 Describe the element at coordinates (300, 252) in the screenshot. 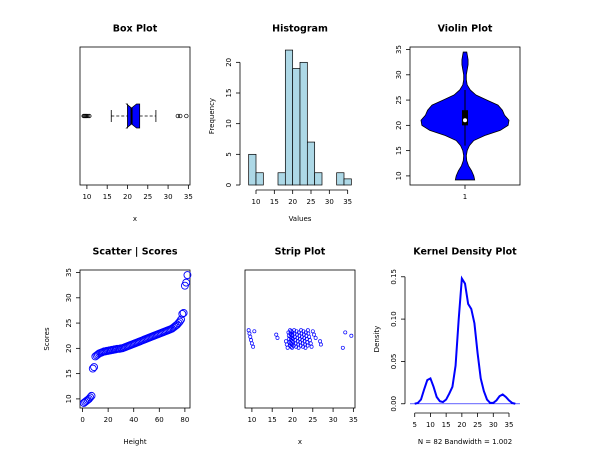

I see `panel-title: Strip Plot` at that location.